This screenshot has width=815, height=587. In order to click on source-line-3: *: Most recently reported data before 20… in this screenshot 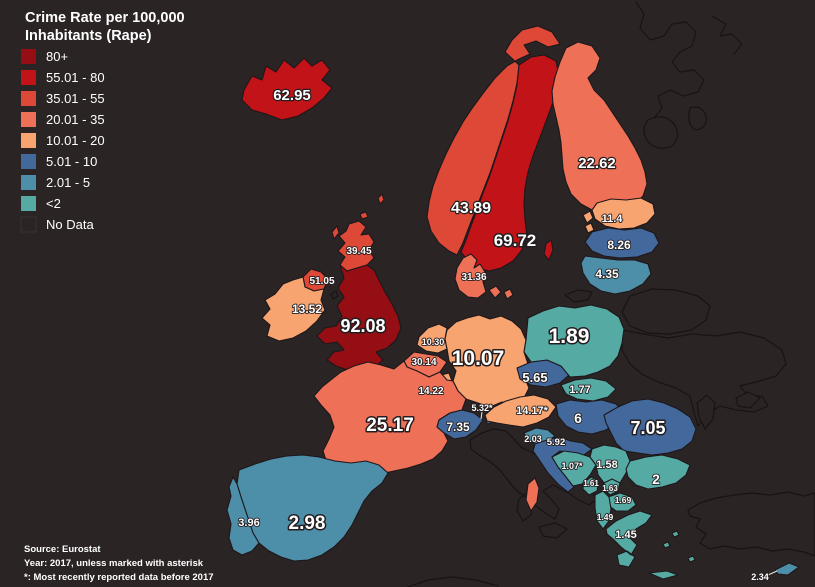, I will do `click(119, 577)`.